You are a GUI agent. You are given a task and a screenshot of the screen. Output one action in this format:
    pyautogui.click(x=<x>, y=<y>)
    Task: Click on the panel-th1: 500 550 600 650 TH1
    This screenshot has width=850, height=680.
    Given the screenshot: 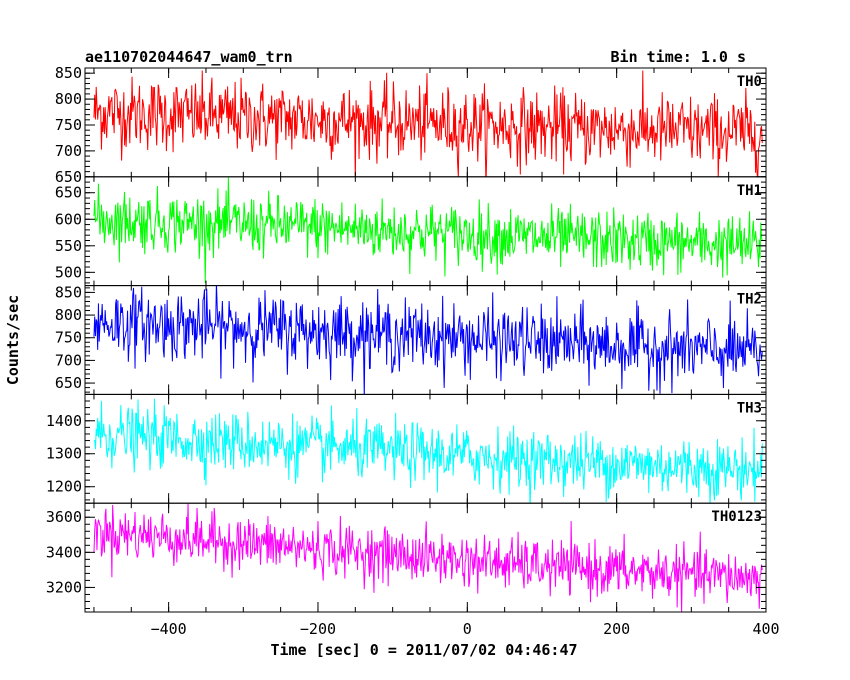 What is the action you would take?
    pyautogui.click(x=411, y=231)
    